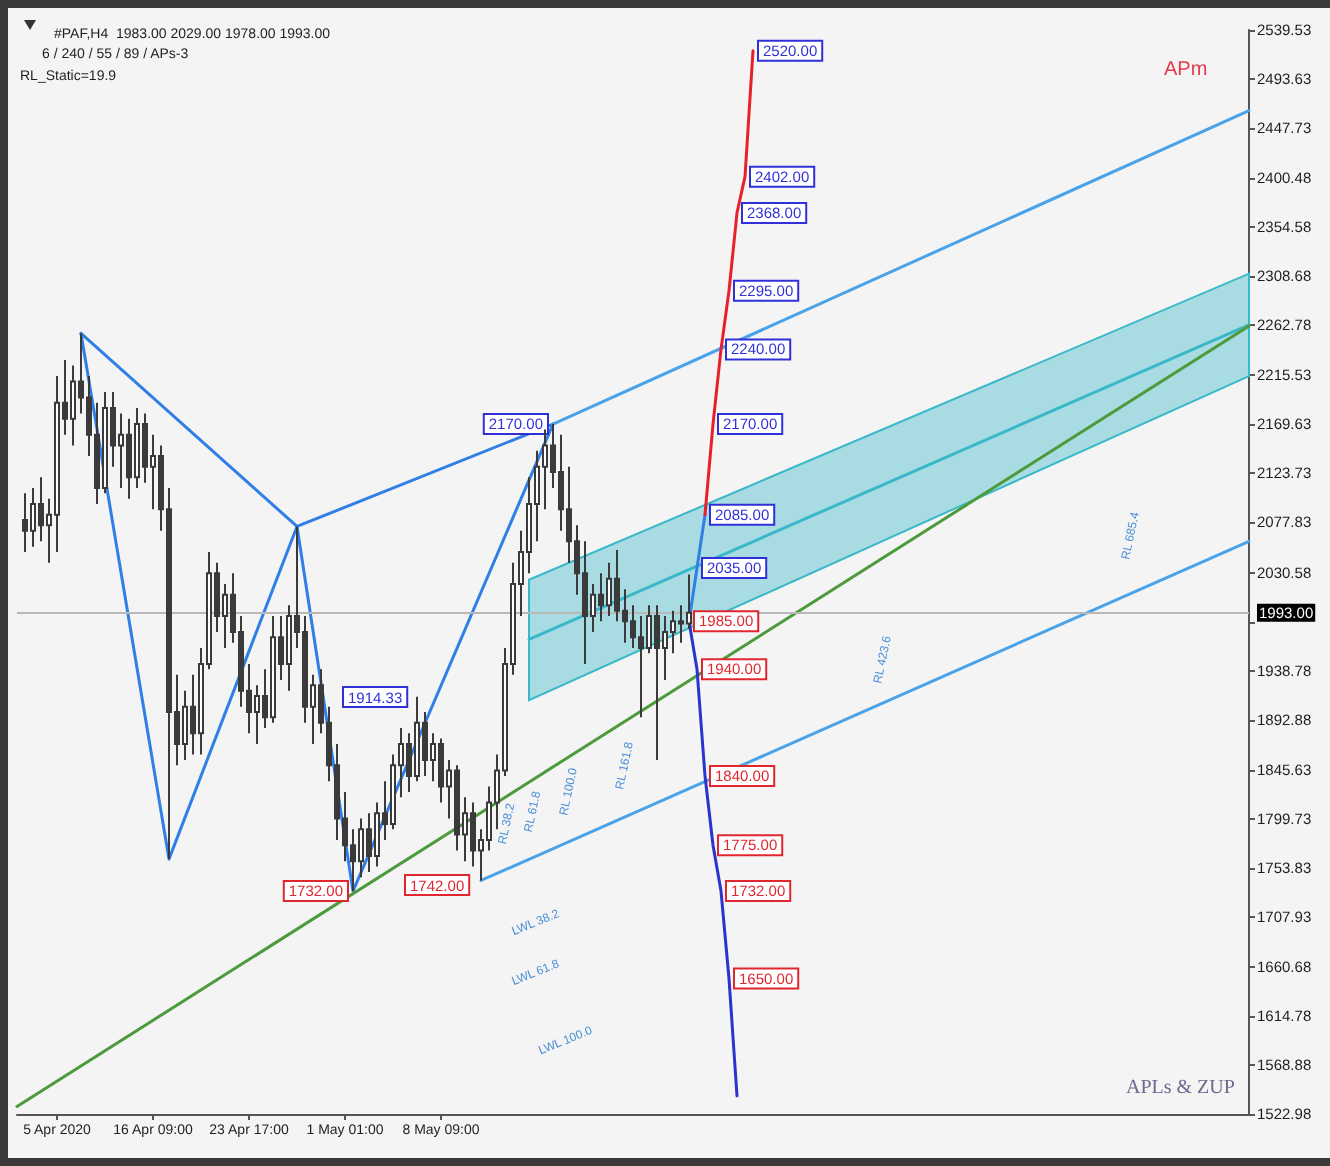 The width and height of the screenshot is (1330, 1166). Describe the element at coordinates (1181, 1088) in the screenshot. I see `annotation: APLs & ZUP` at that location.